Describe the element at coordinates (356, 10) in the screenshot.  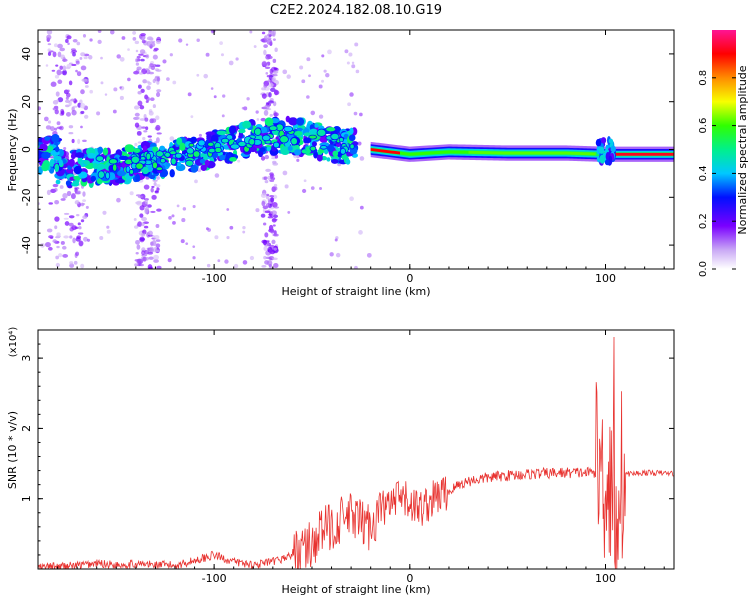
I see `chart-title: C2E2.2024.182.08.10.G19` at that location.